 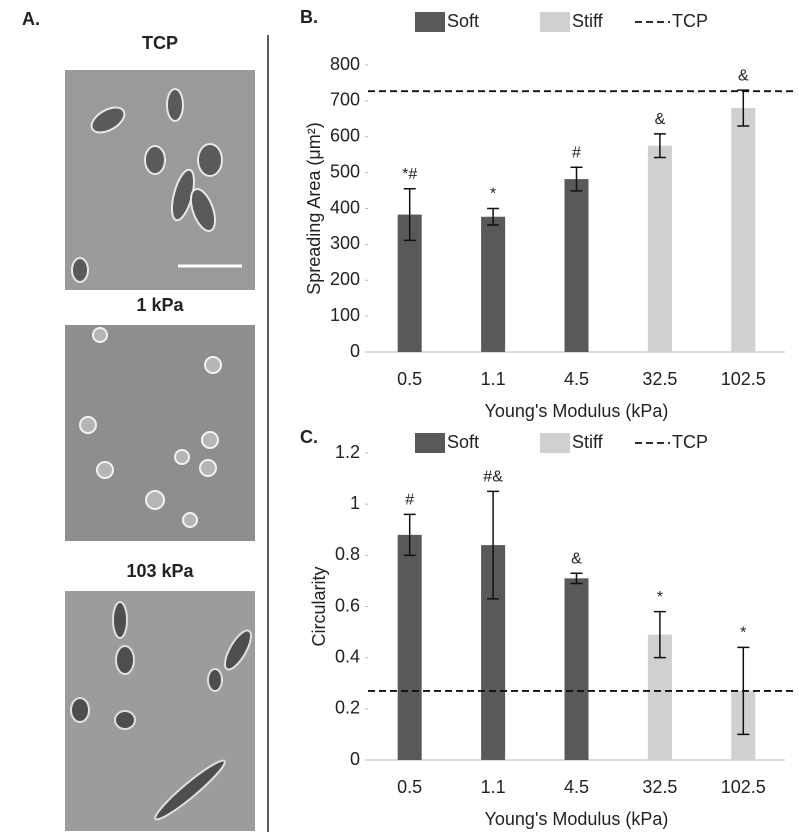 What do you see at coordinates (345, 243) in the screenshot?
I see `y-tick-label: 300` at bounding box center [345, 243].